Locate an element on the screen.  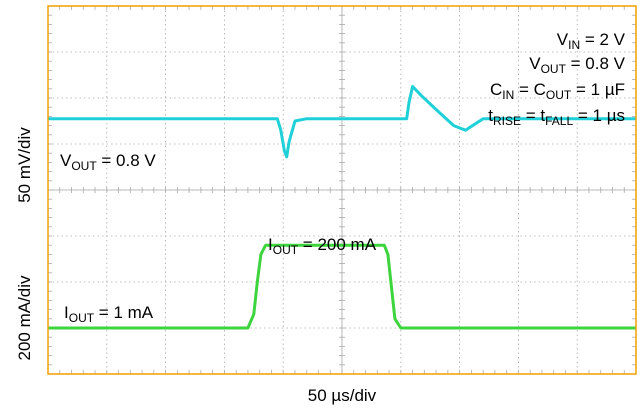
vout-trace-label: VOUT = 0.8 V is located at coordinates (108, 162).